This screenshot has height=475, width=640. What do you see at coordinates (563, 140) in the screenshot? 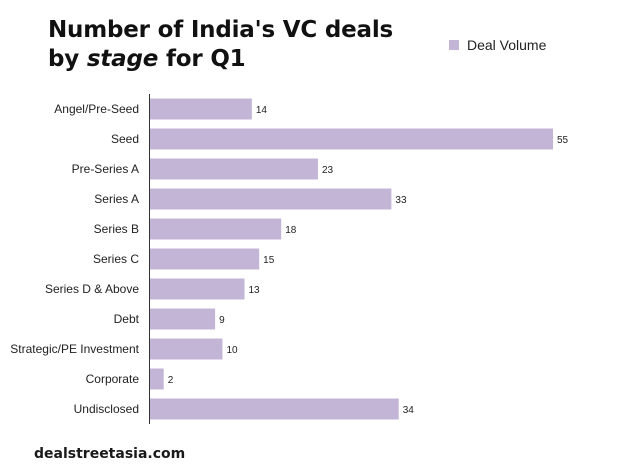
I see `value-label-seed: 55` at bounding box center [563, 140].